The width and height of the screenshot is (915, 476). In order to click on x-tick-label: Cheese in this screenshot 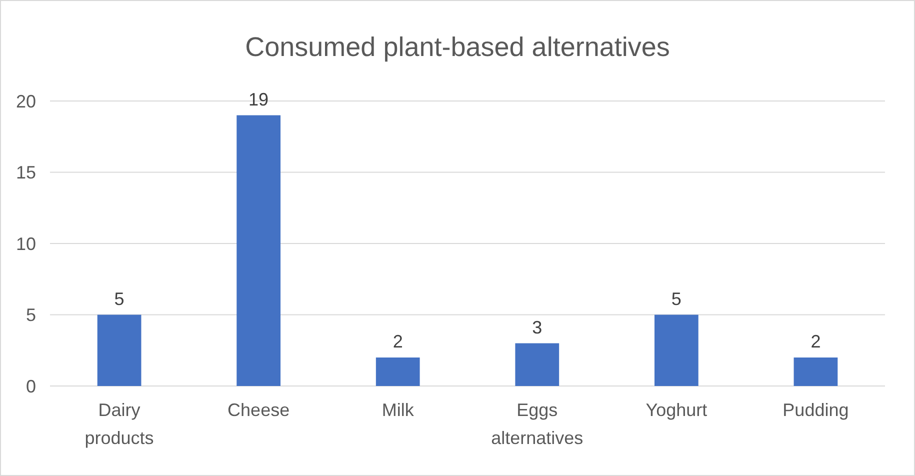, I will do `click(259, 410)`.